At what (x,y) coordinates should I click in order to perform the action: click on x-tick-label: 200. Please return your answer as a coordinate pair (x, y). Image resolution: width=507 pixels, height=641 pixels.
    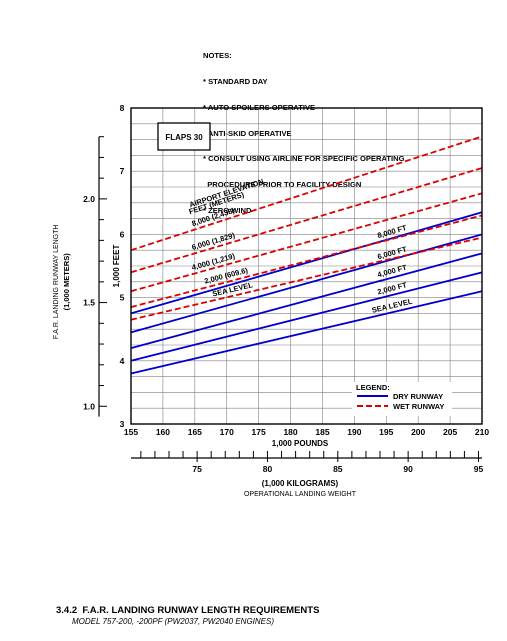
    Looking at the image, I should click on (418, 432).